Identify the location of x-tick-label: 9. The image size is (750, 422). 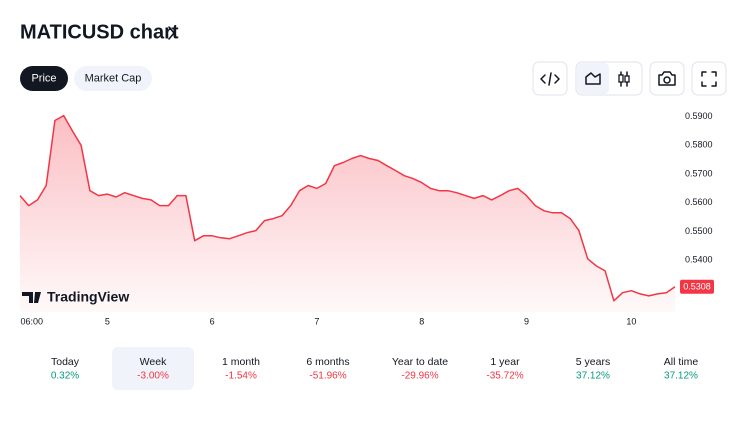
(526, 321).